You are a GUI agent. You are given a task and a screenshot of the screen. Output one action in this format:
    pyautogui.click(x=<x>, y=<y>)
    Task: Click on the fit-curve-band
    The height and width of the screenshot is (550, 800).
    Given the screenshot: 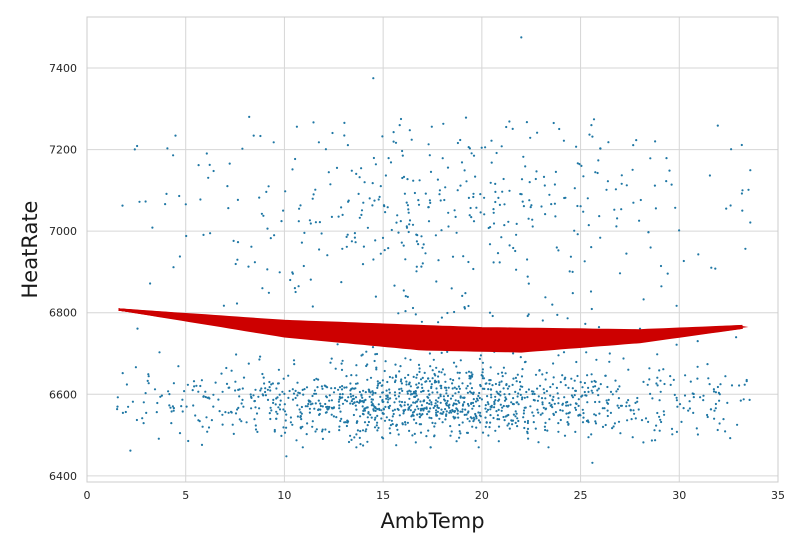 What is the action you would take?
    pyautogui.click(x=433, y=330)
    